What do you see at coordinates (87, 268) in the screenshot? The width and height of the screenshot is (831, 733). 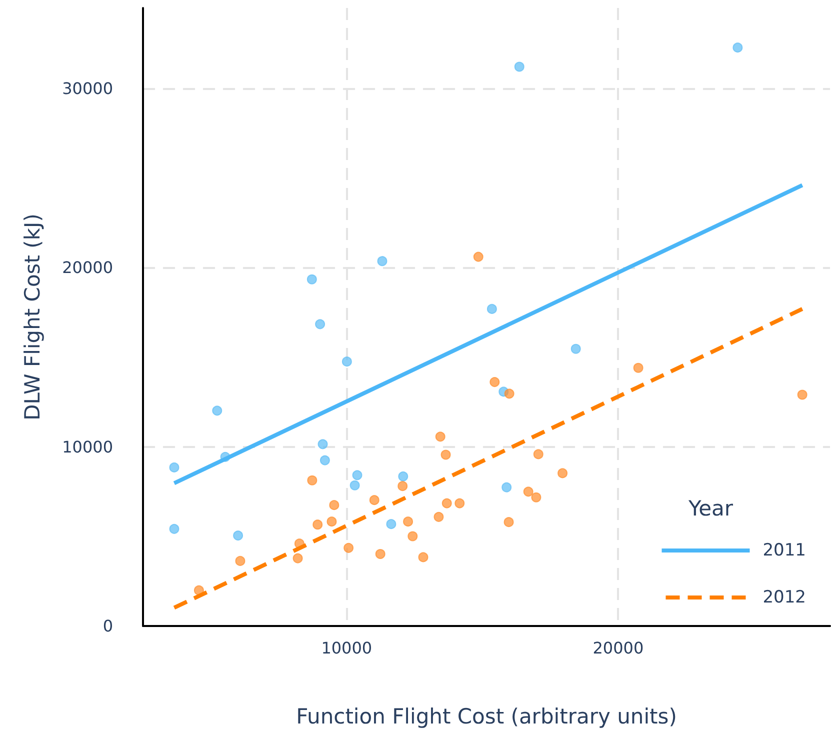 I see `y-tick-label: 20000` at bounding box center [87, 268].